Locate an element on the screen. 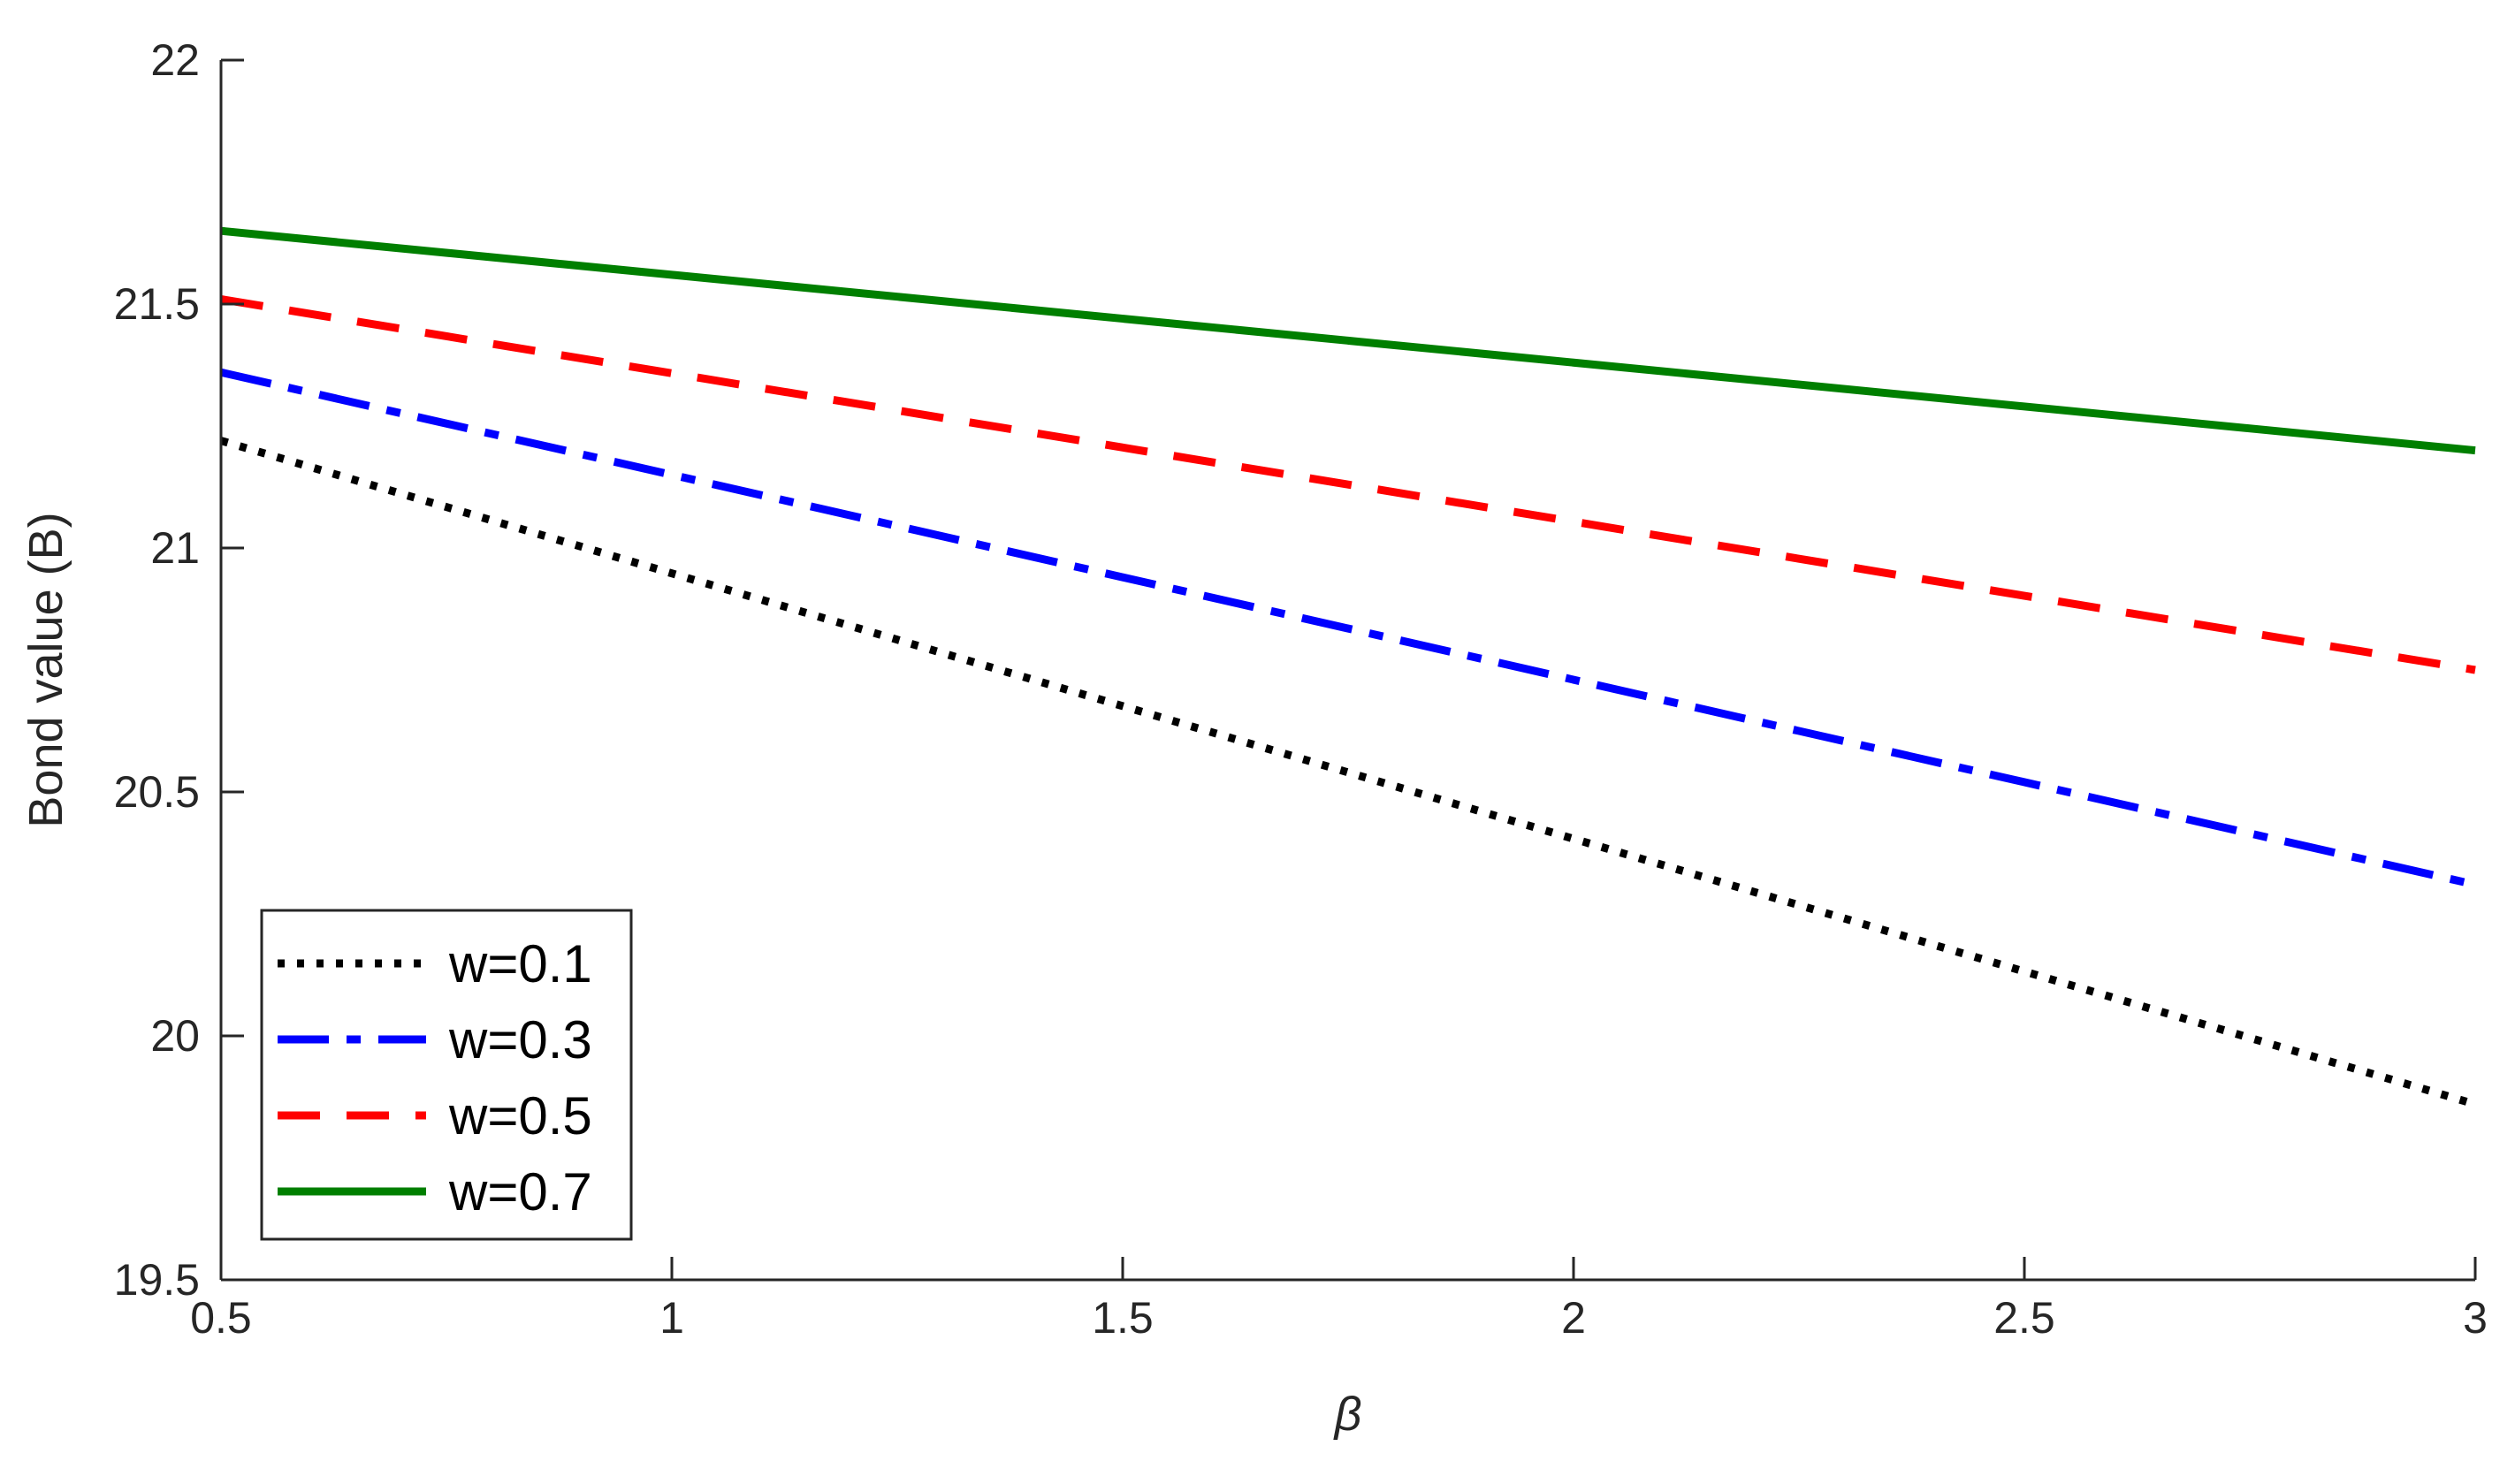  y-tick-label: 21 is located at coordinates (175, 548).